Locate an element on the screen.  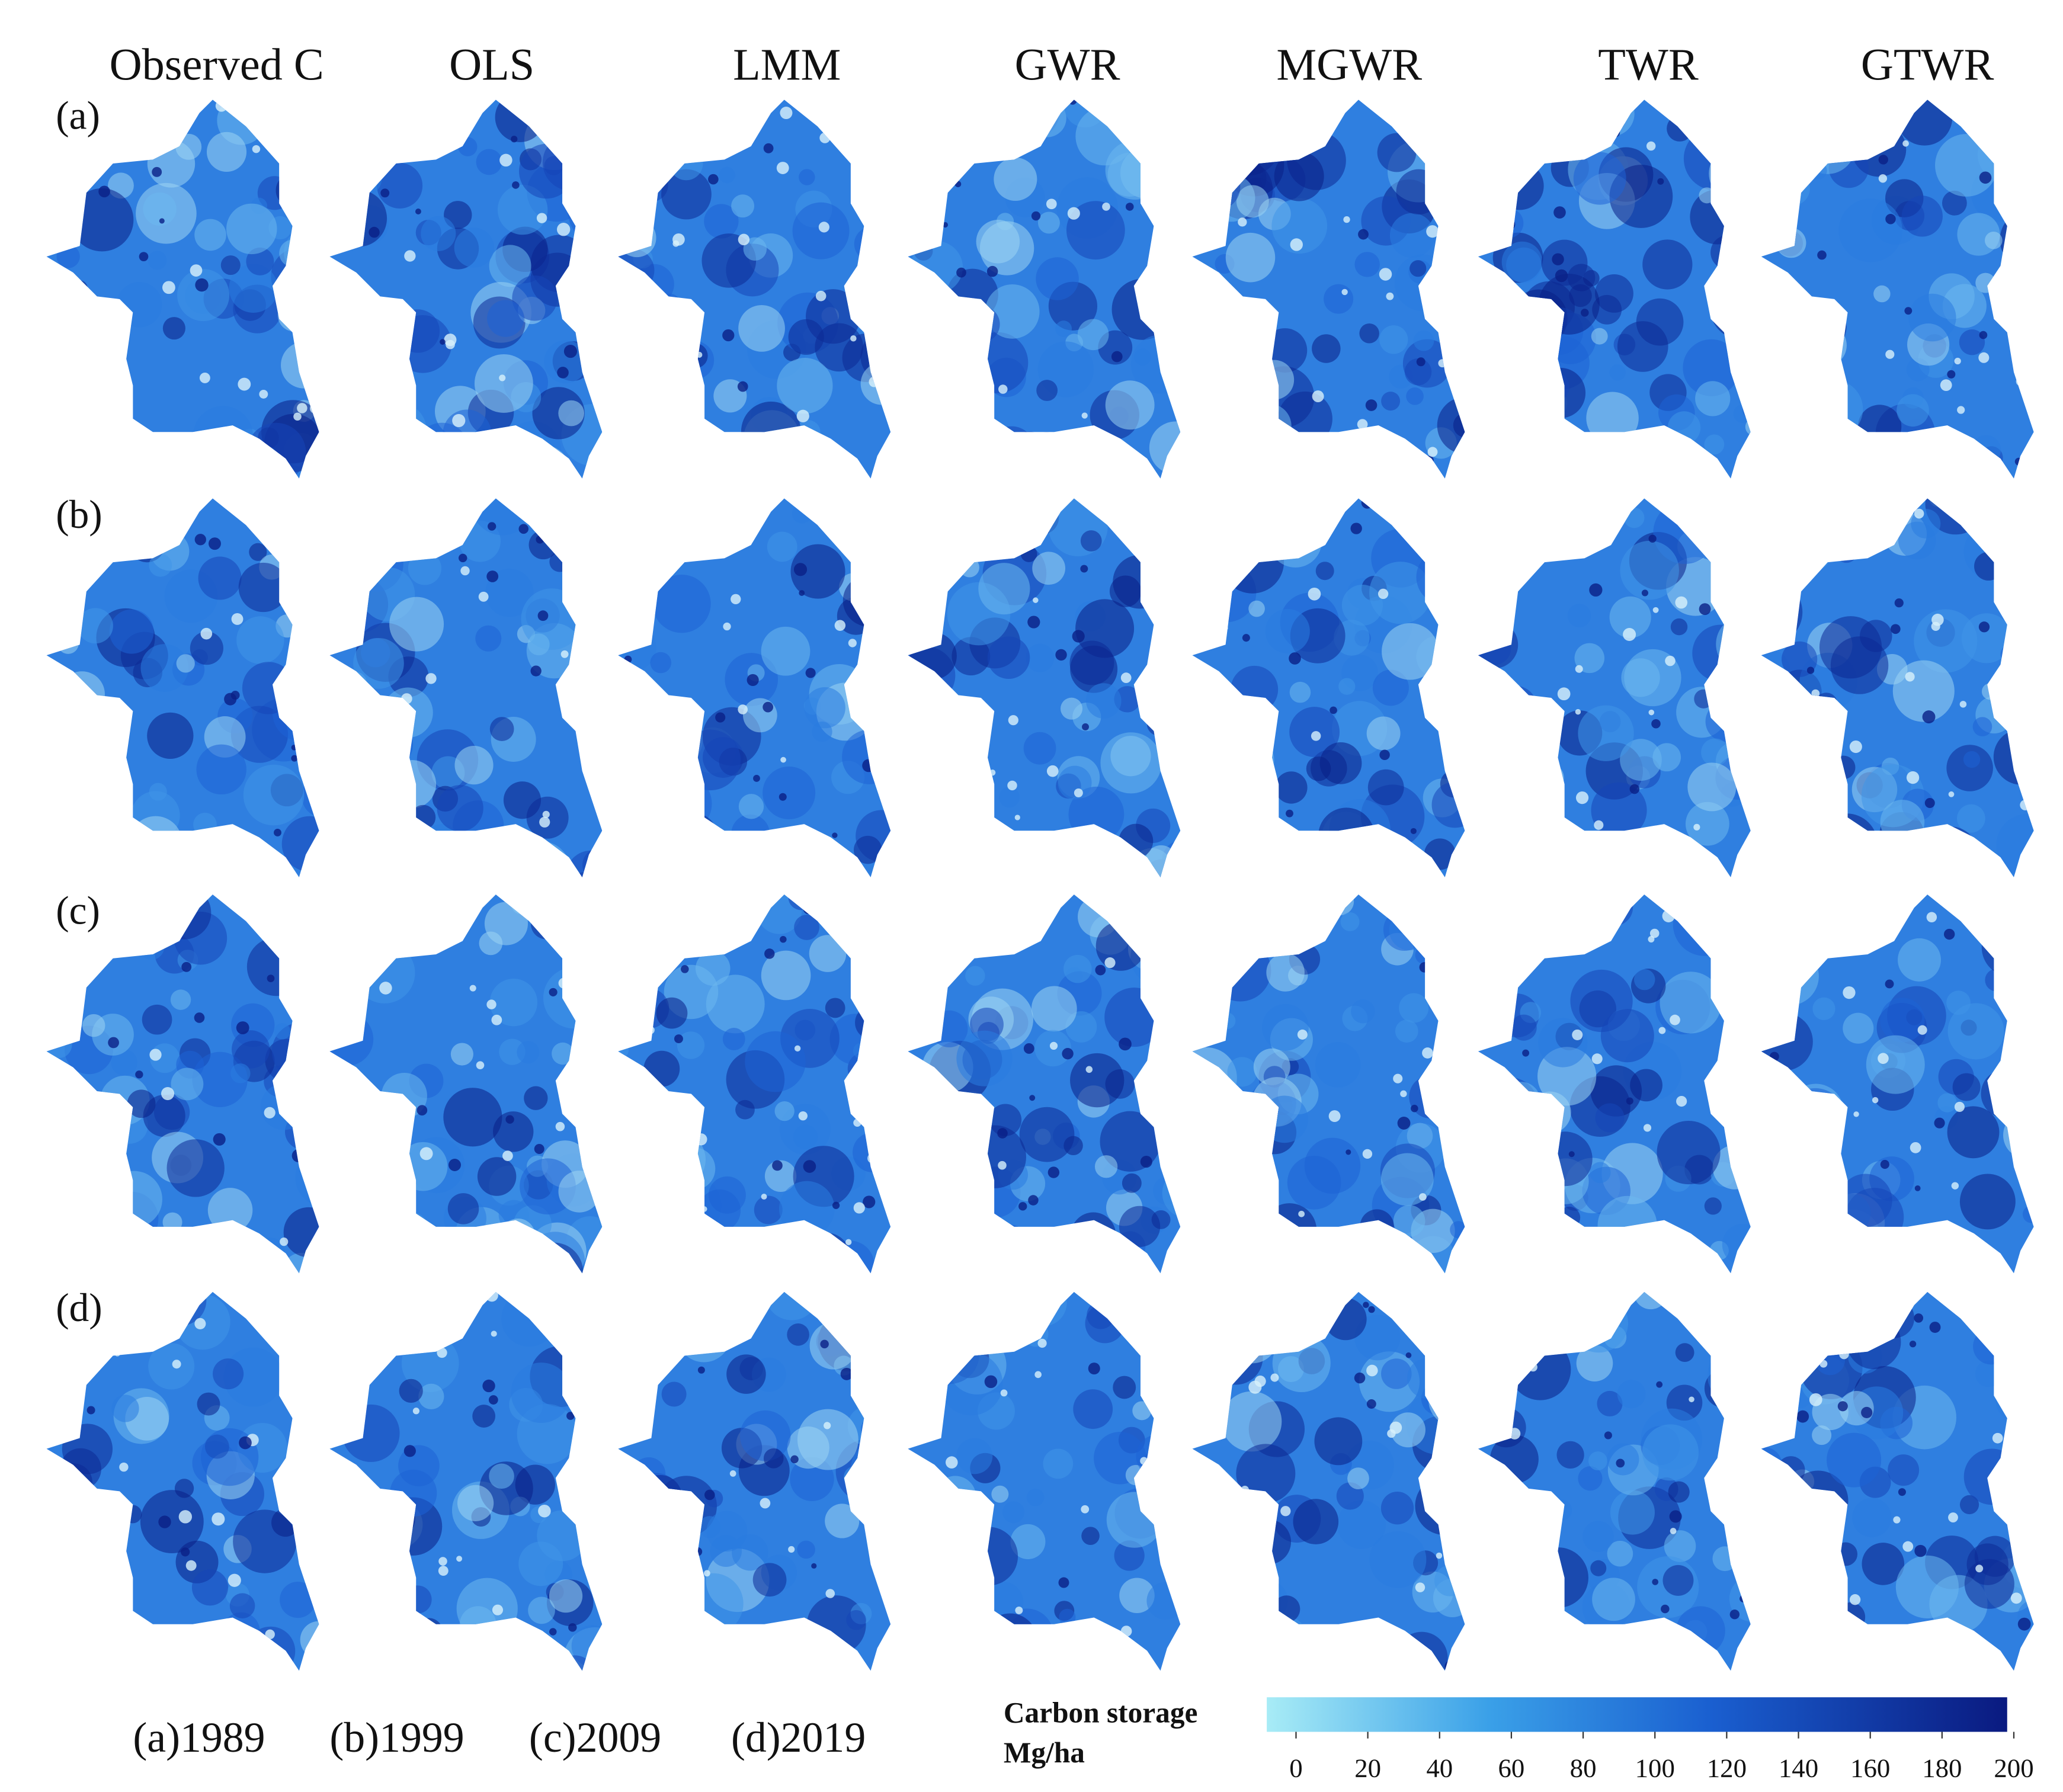
map-fill is located at coordinates (1897, 688).